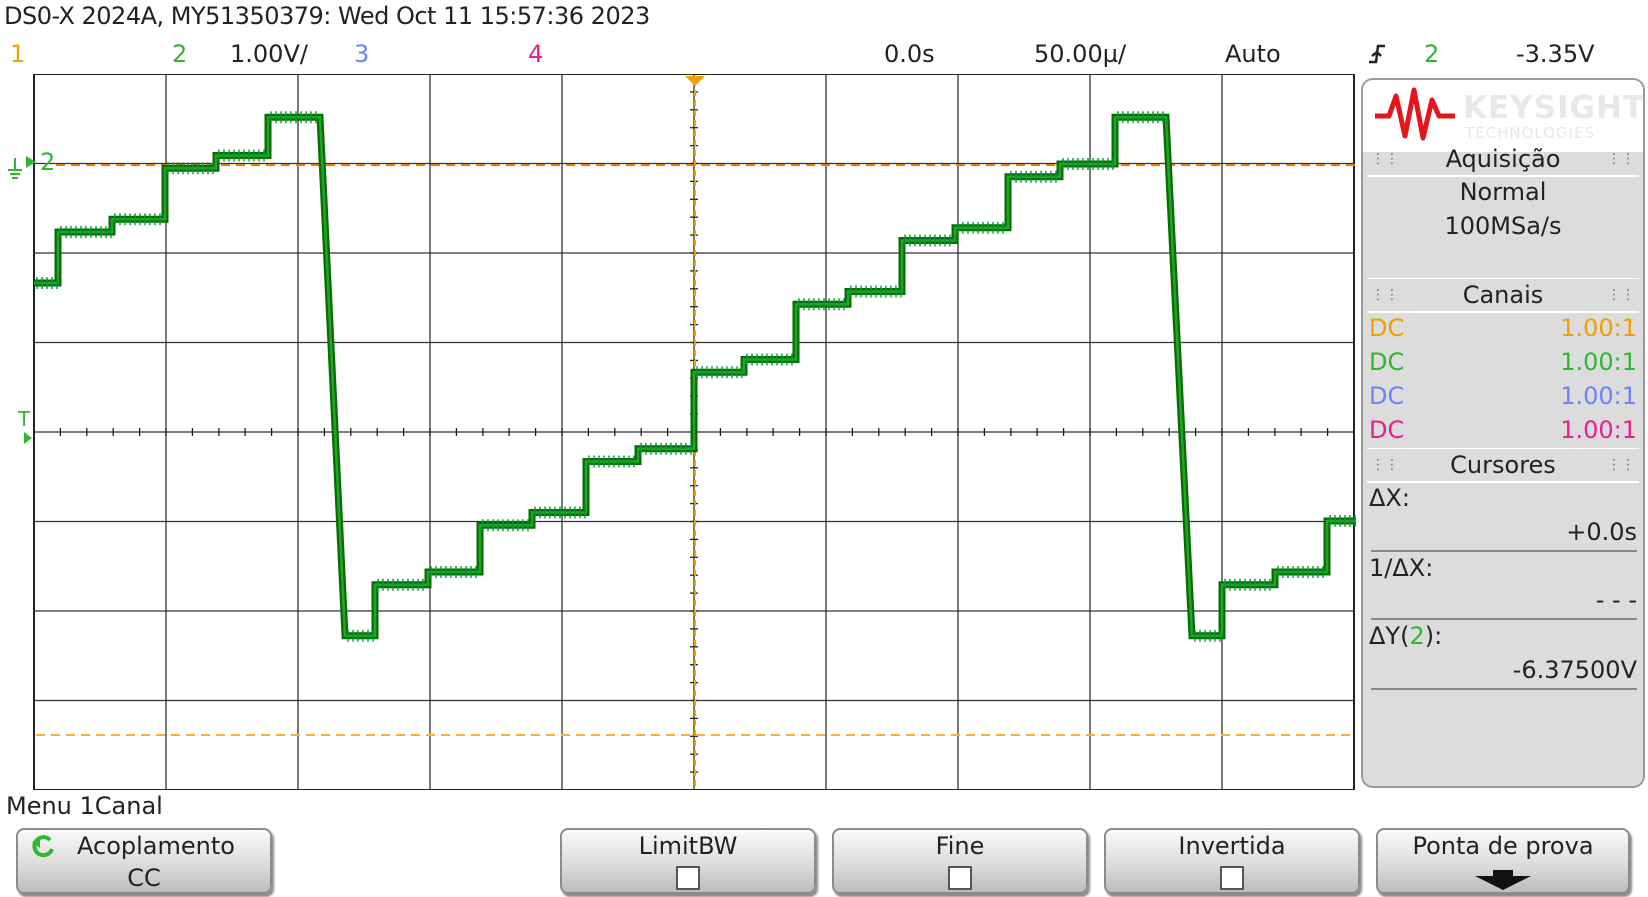 The width and height of the screenshot is (1648, 897). What do you see at coordinates (688, 878) in the screenshot?
I see `bw-limit-checkbox` at bounding box center [688, 878].